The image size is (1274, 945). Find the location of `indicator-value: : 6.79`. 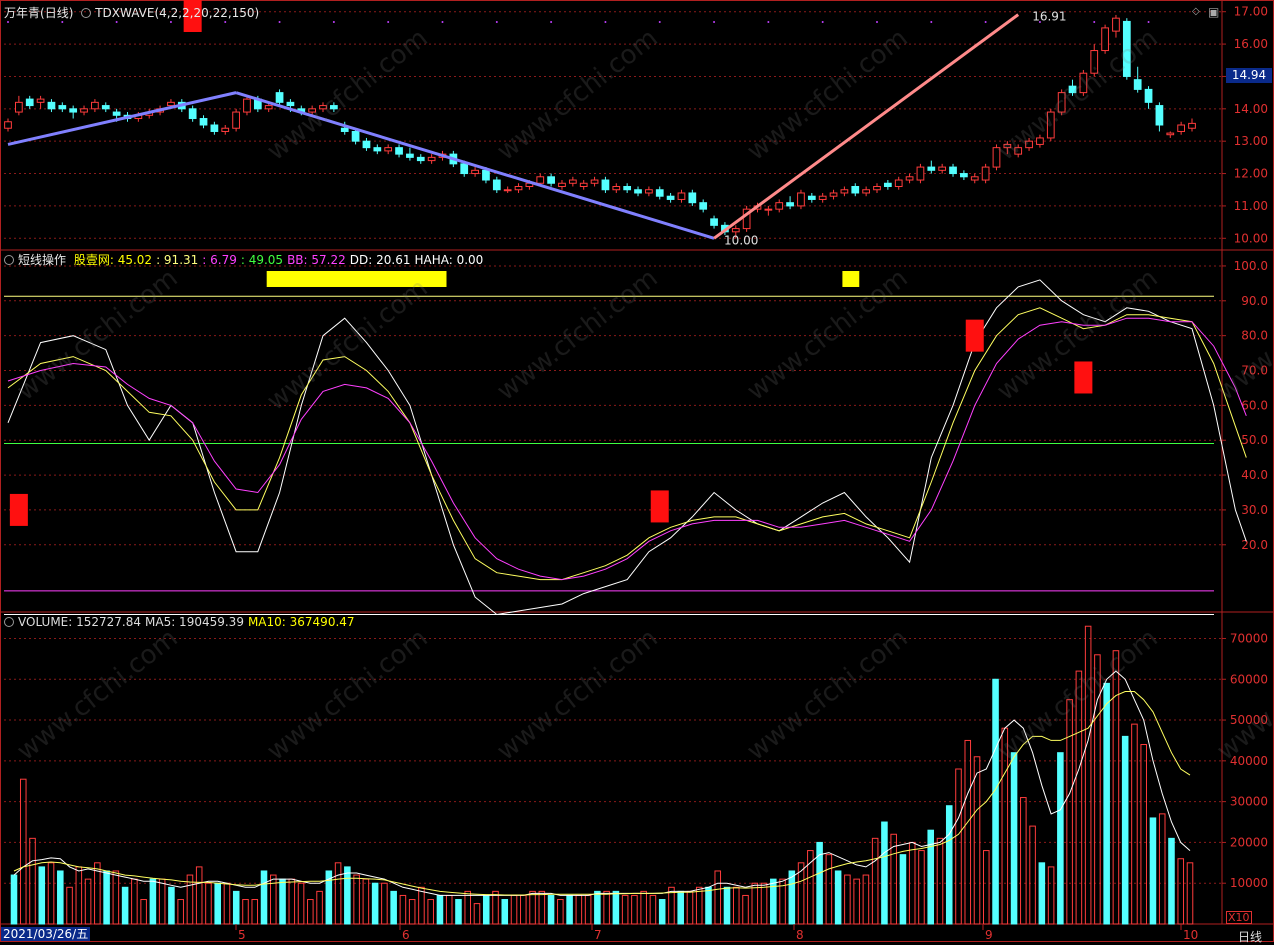

indicator-value: : 6.79 is located at coordinates (219, 260).